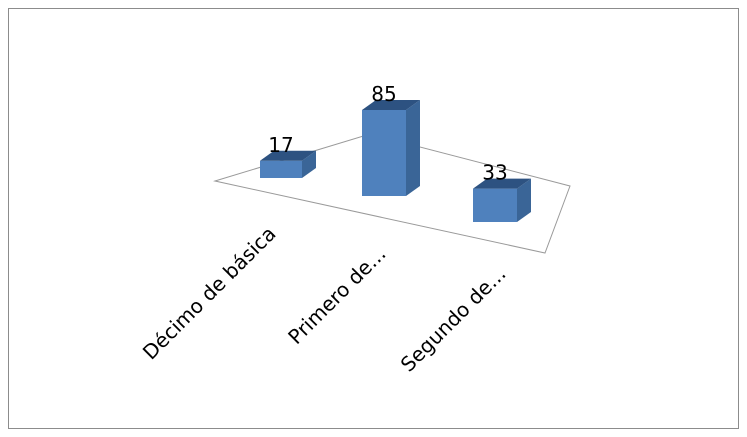  I want to click on data-label: 33, so click(494, 173).